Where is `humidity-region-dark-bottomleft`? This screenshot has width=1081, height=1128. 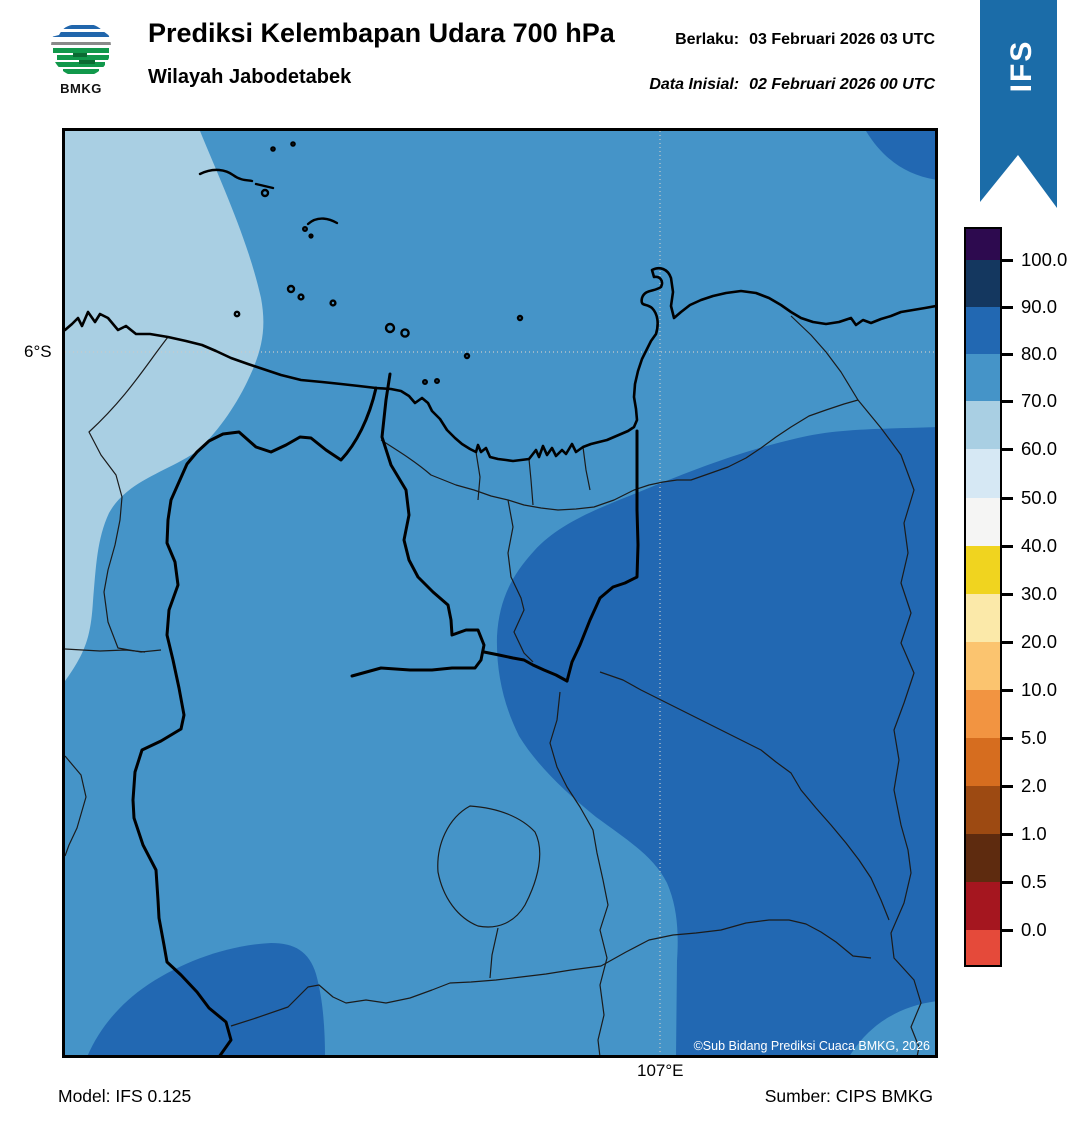
humidity-region-dark-bottomleft is located at coordinates (206, 1000).